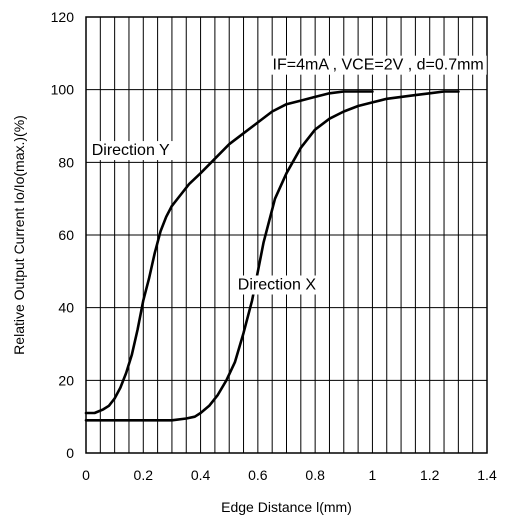 The width and height of the screenshot is (508, 520). What do you see at coordinates (430, 475) in the screenshot?
I see `x-tick-label: 1.2` at bounding box center [430, 475].